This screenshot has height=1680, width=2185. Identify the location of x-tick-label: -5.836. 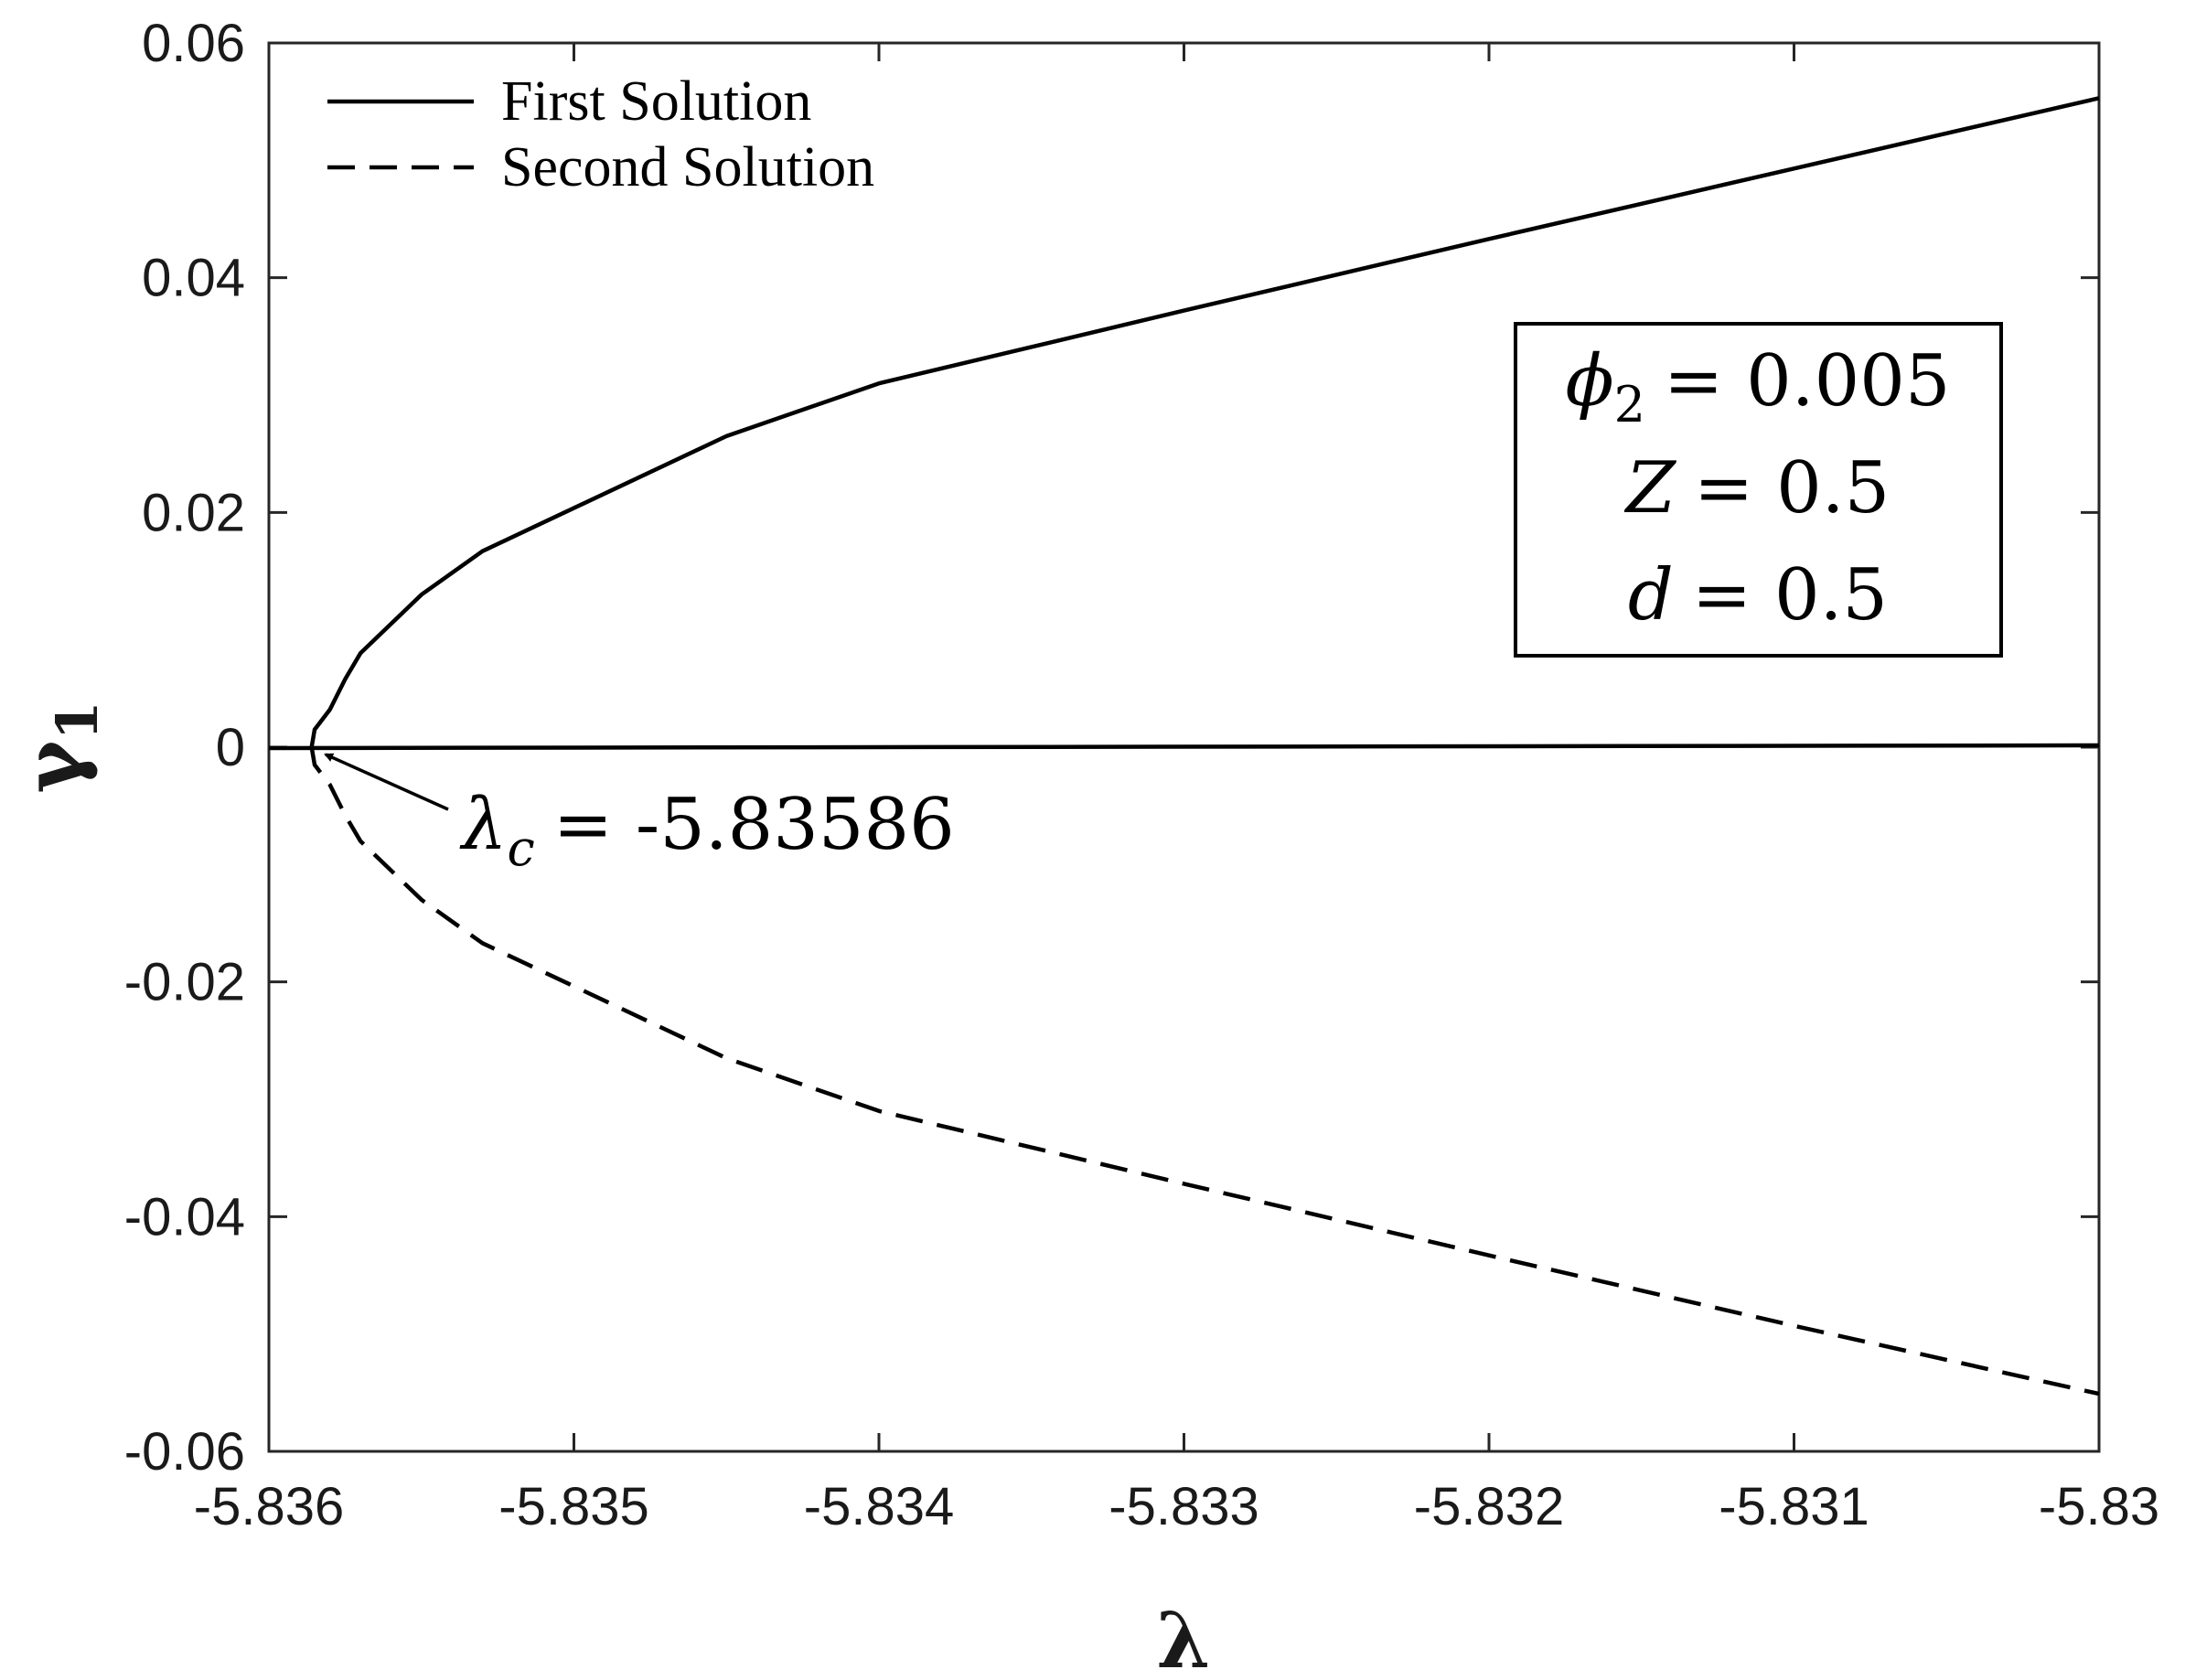
(269, 1506).